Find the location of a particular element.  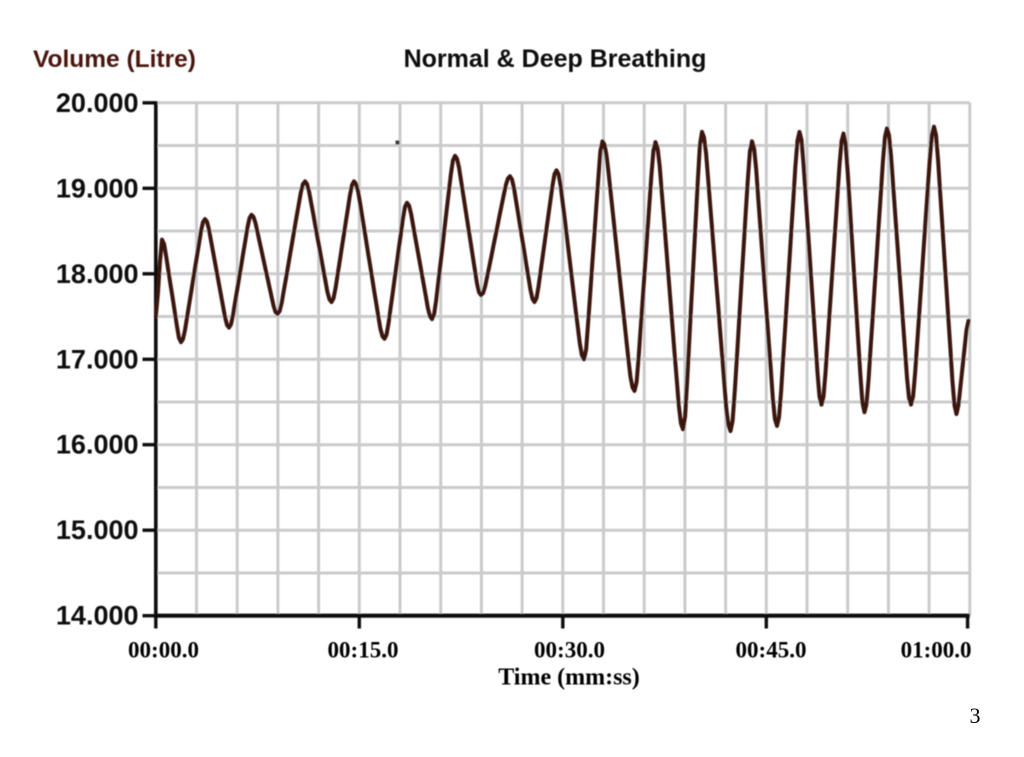

svg-text: 14.000 is located at coordinates (97, 616).